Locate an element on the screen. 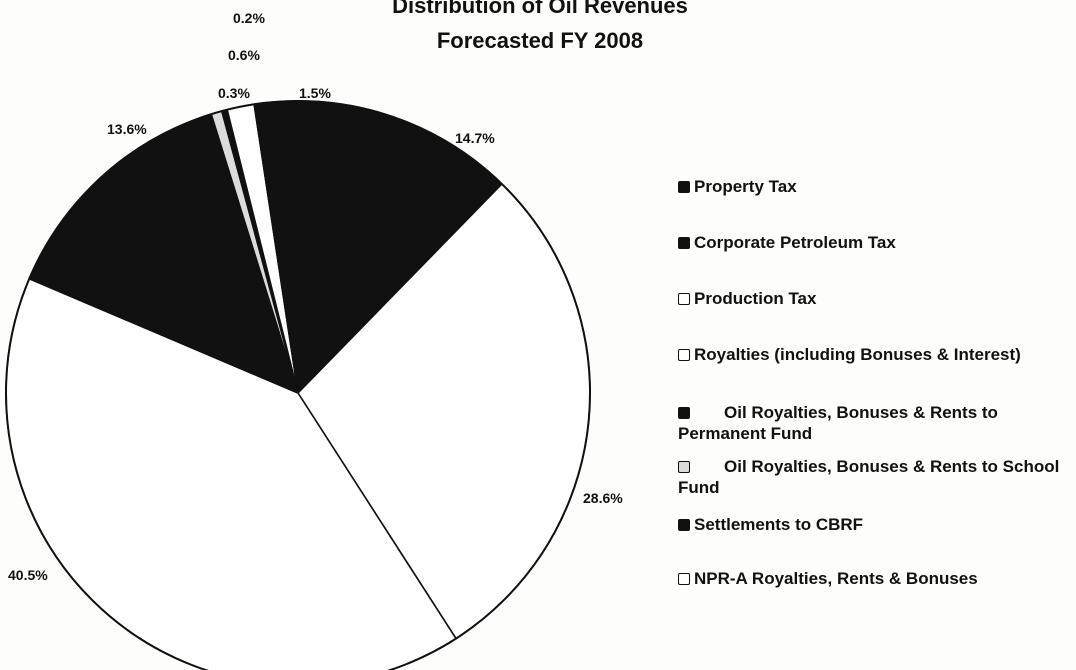  slice-label-school-fund: 0.6% is located at coordinates (244, 55).